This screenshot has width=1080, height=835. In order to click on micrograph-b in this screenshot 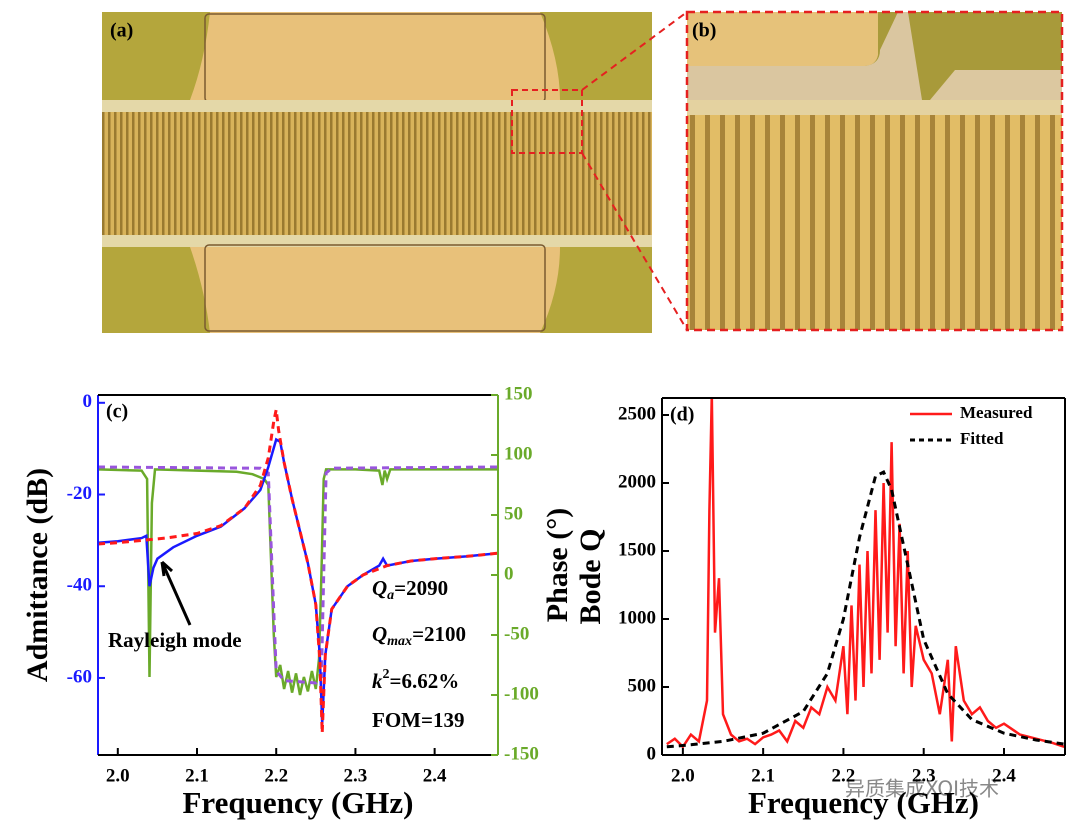, I will do `click(874, 171)`.